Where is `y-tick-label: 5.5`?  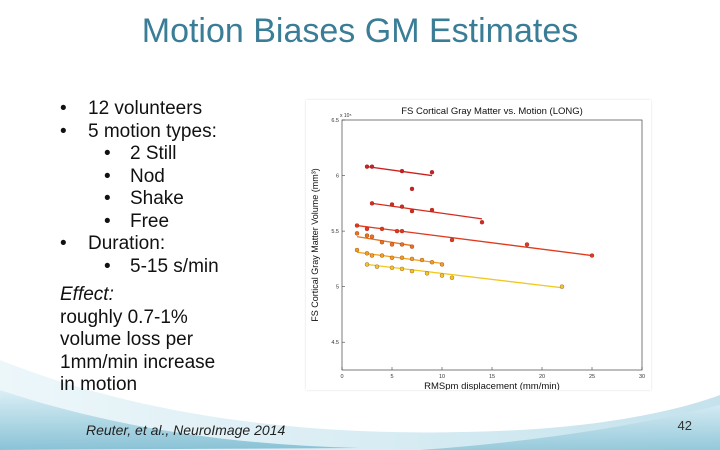
y-tick-label: 5.5 is located at coordinates (335, 232).